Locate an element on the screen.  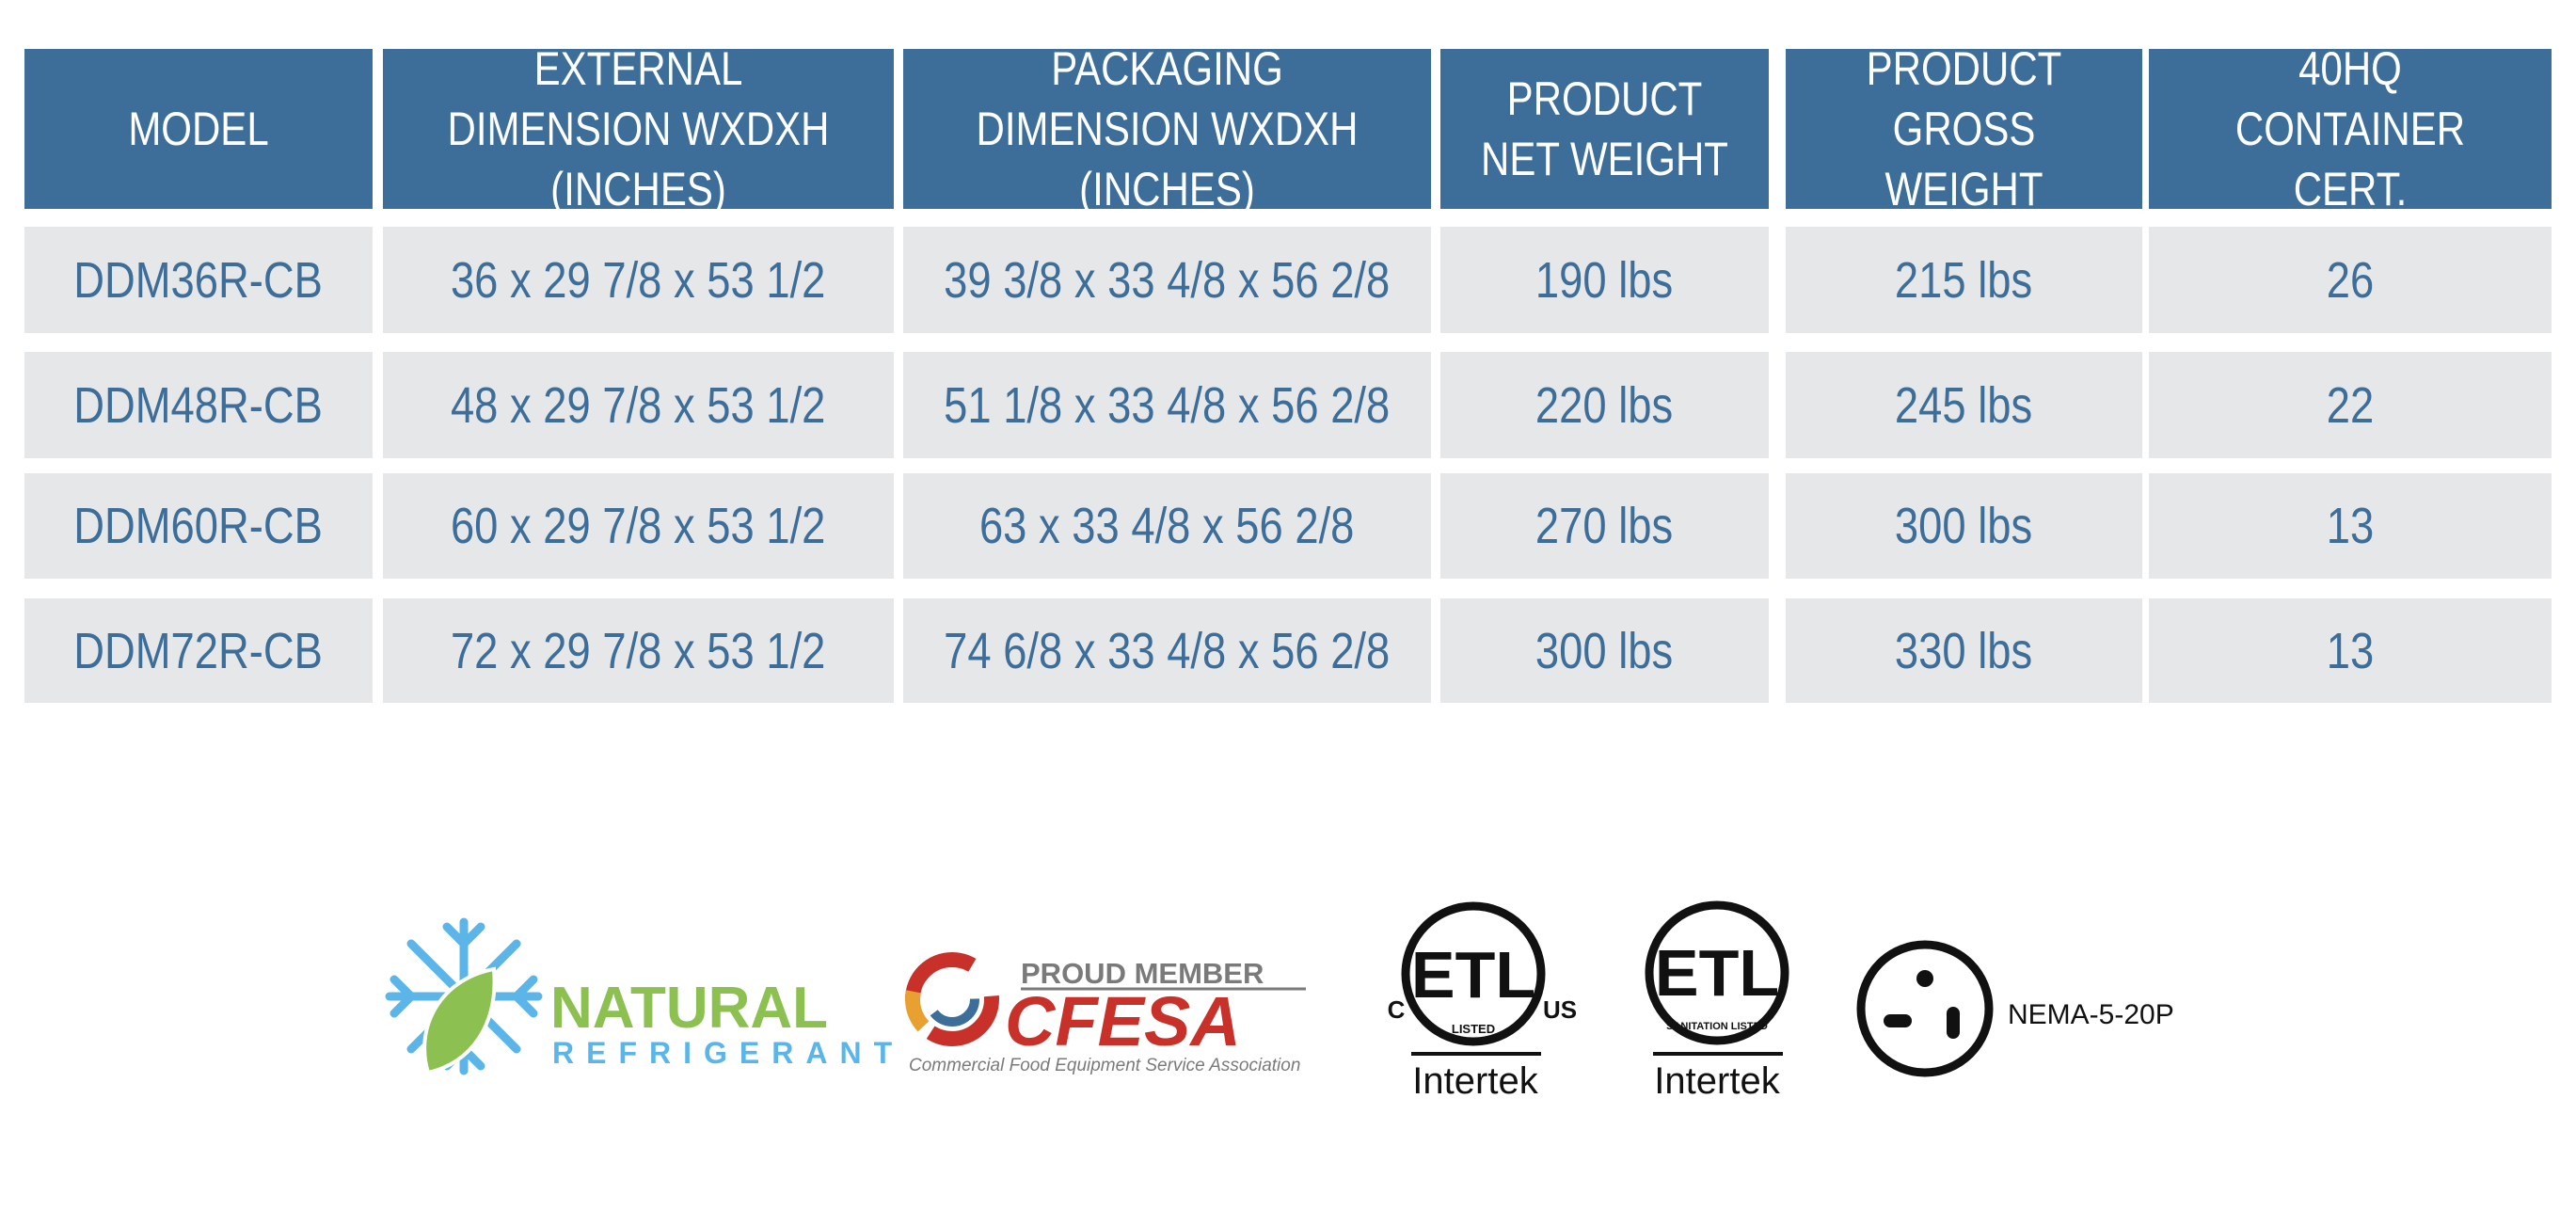
table-cell: 39 3/8 x 33 4/8 x 56 2/8 is located at coordinates (1167, 280).